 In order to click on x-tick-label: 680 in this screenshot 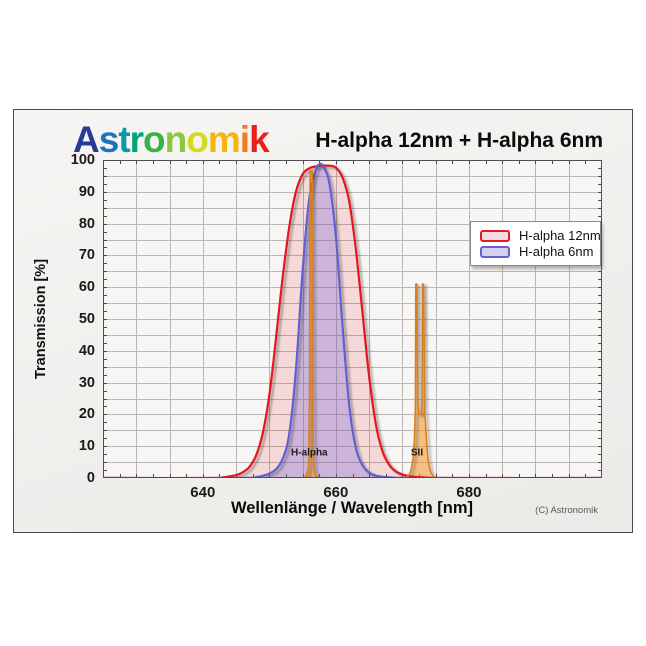, I will do `click(469, 492)`.